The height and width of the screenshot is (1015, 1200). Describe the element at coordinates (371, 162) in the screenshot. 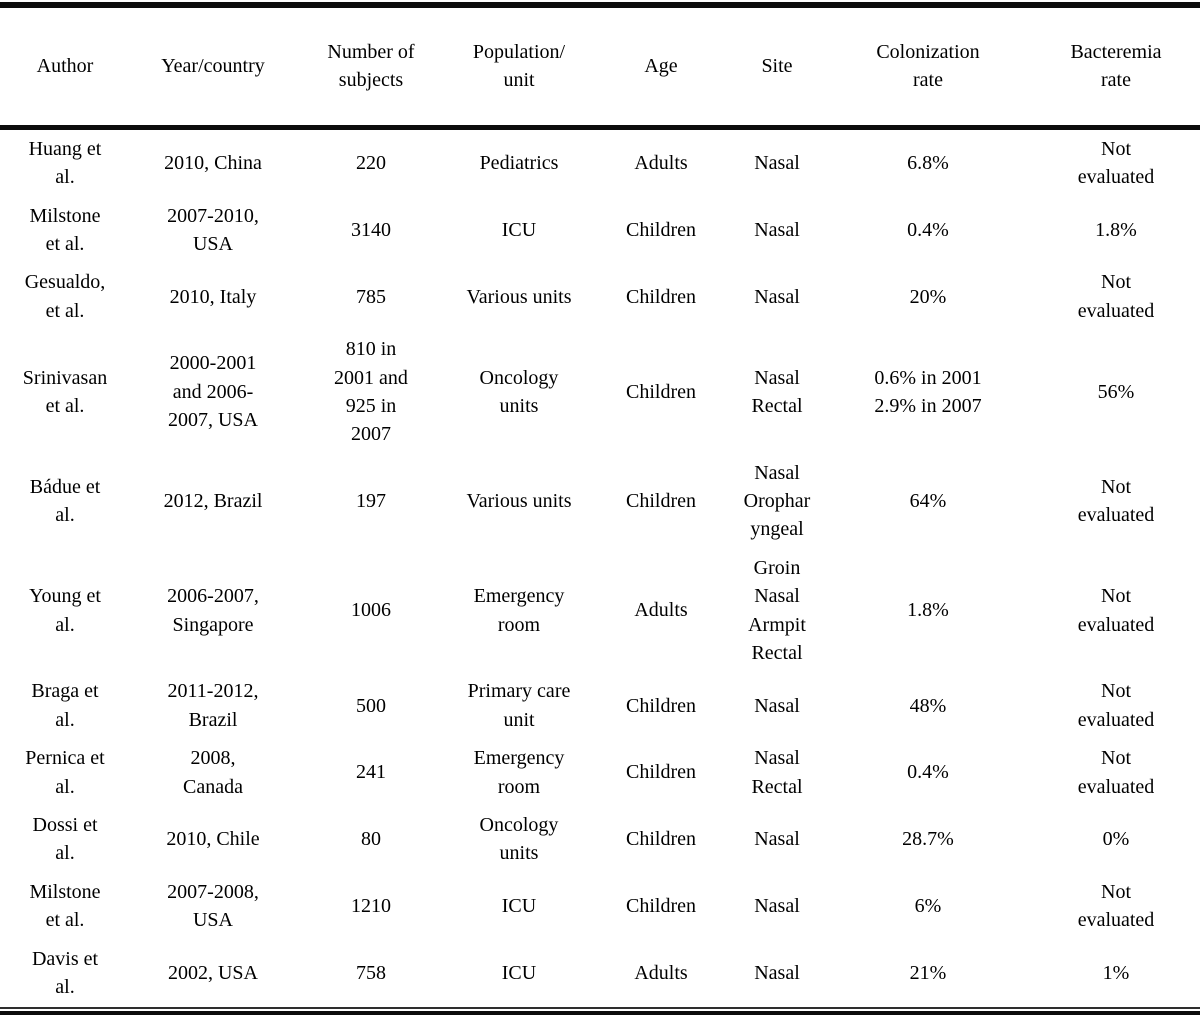

I see `cell-subjects: 220` at that location.